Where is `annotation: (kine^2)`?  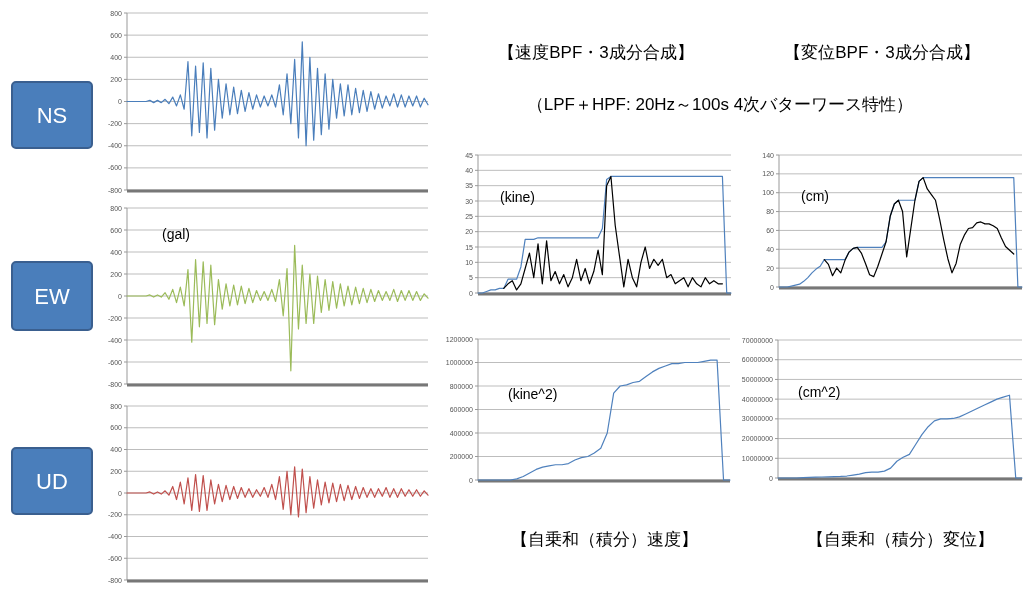 annotation: (kine^2) is located at coordinates (533, 393).